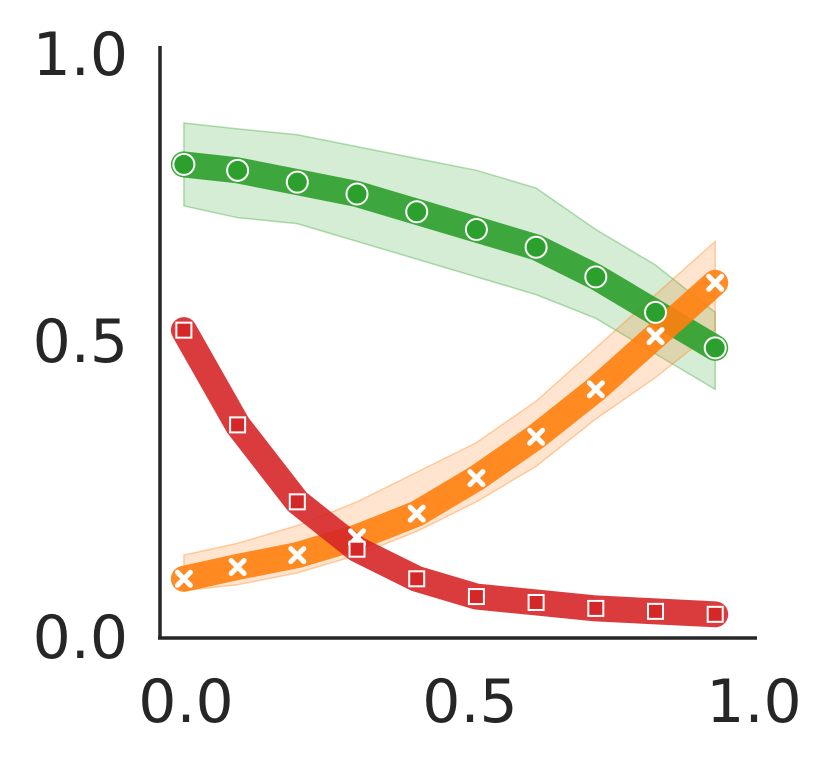  I want to click on y-tick-label: 0.0, so click(80, 638).